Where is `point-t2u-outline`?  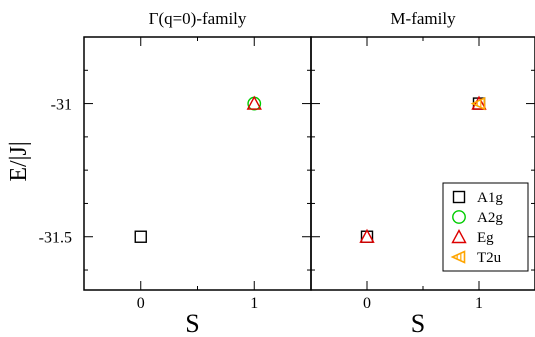
point-t2u-outline is located at coordinates (478, 103).